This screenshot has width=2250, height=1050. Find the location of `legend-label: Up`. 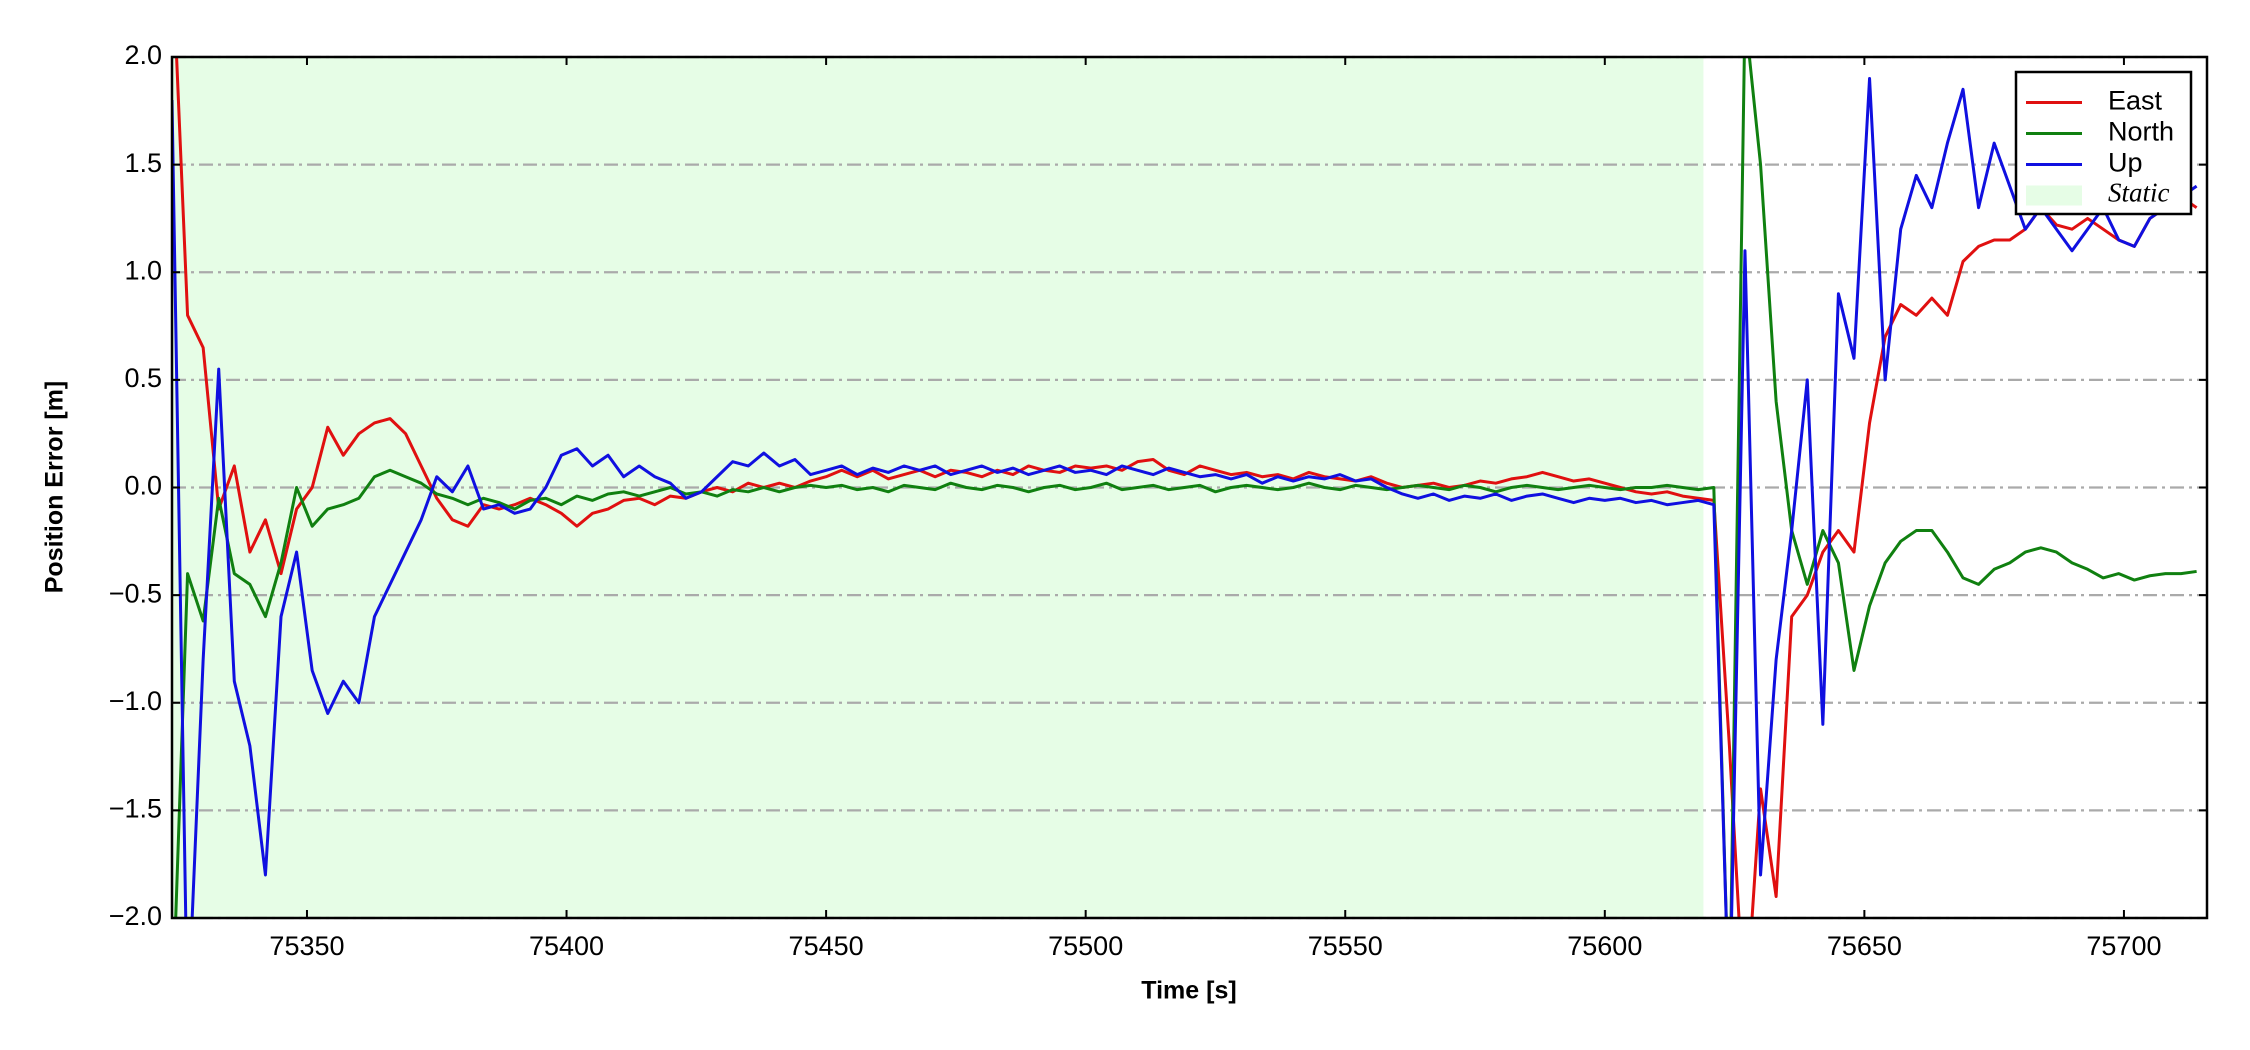

legend-label: Up is located at coordinates (2125, 163).